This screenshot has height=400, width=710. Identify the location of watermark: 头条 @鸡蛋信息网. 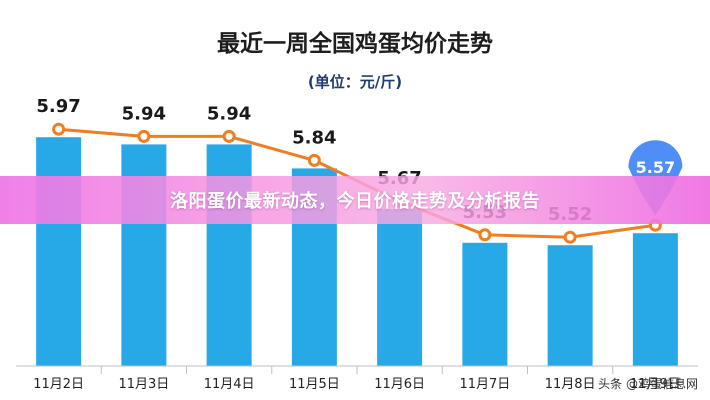
(648, 383).